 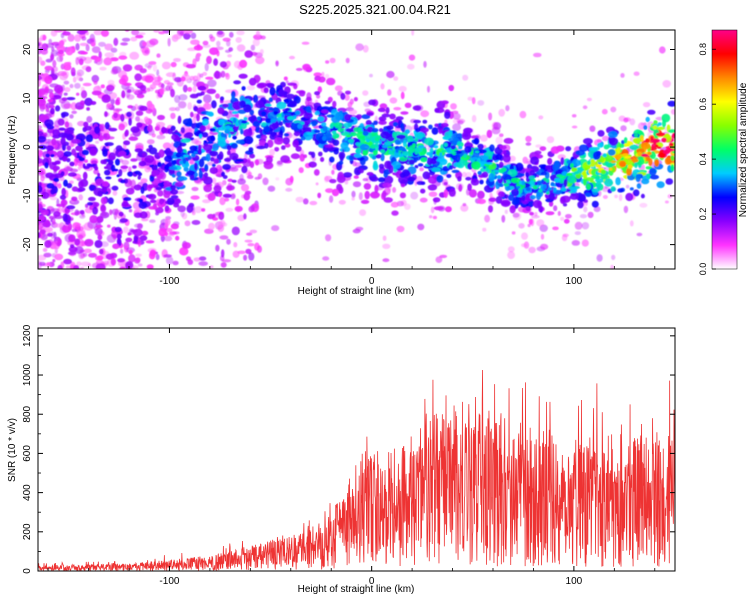 I want to click on spectrogram-x-tick-label: 0, so click(x=372, y=281).